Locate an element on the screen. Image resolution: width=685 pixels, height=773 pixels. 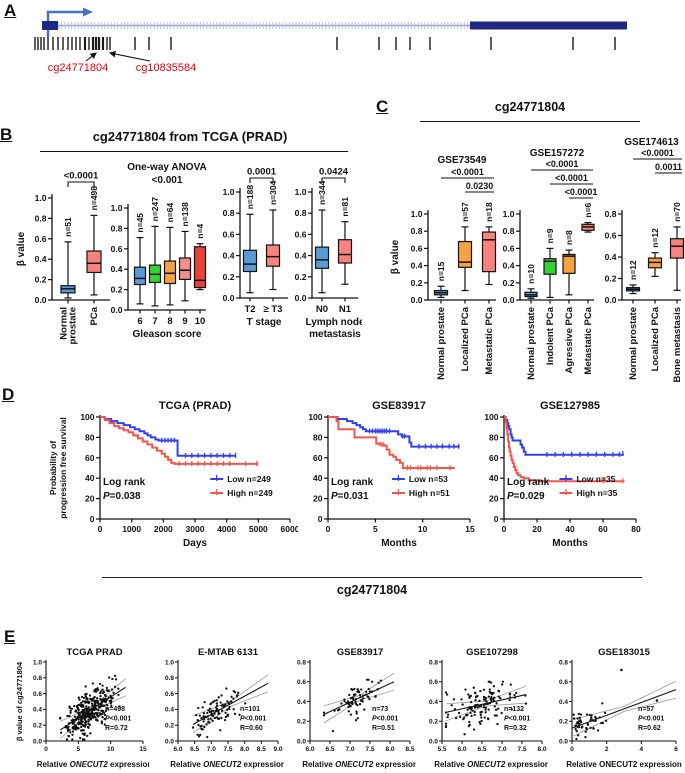
svg-text: n=132 is located at coordinates (514, 709).